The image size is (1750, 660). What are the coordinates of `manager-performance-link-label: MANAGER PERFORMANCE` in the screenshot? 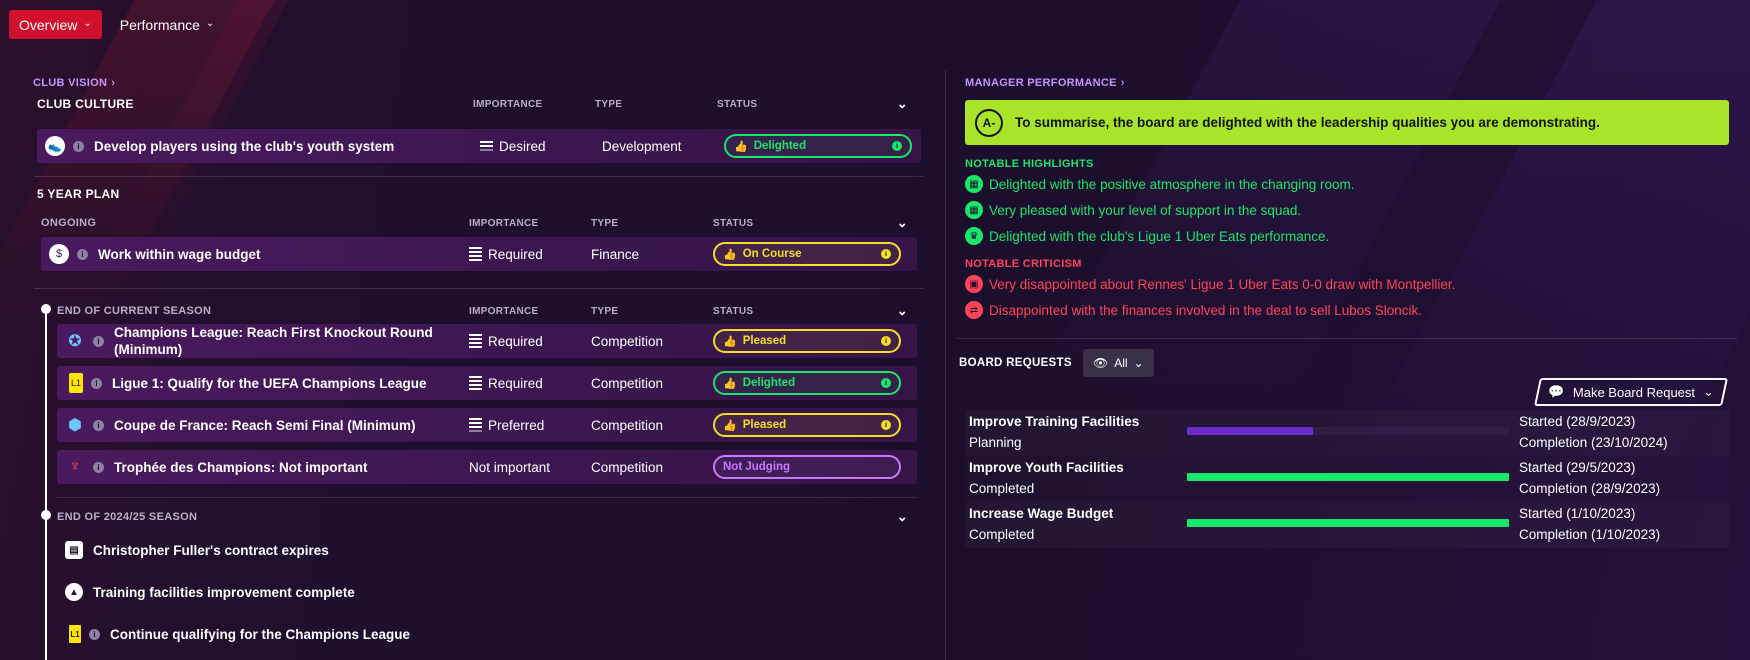 It's located at (1041, 83).